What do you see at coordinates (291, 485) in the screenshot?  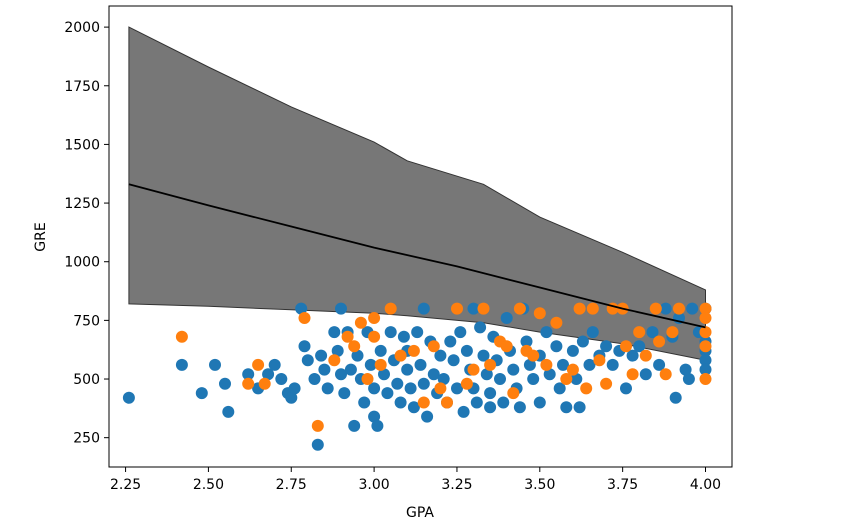 I see `x-tick-label: 2.75` at bounding box center [291, 485].